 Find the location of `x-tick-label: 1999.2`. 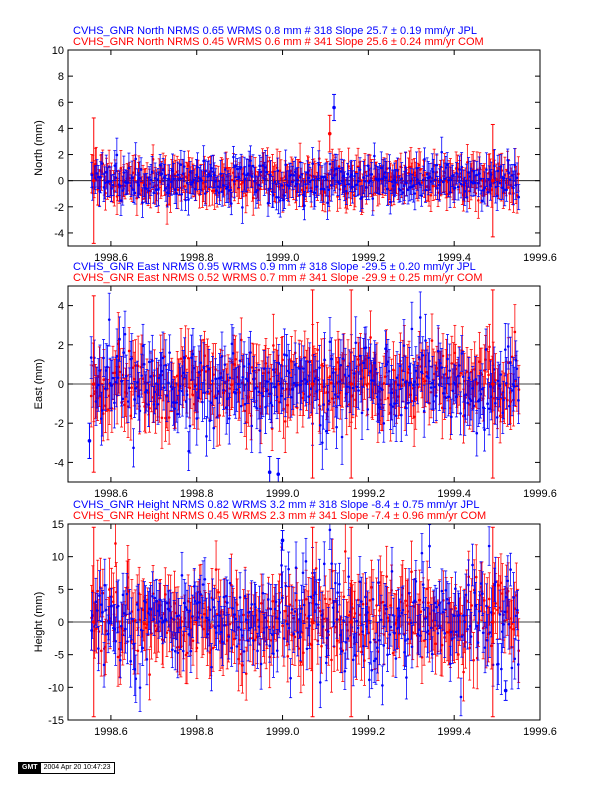

x-tick-label: 1999.2 is located at coordinates (369, 258).